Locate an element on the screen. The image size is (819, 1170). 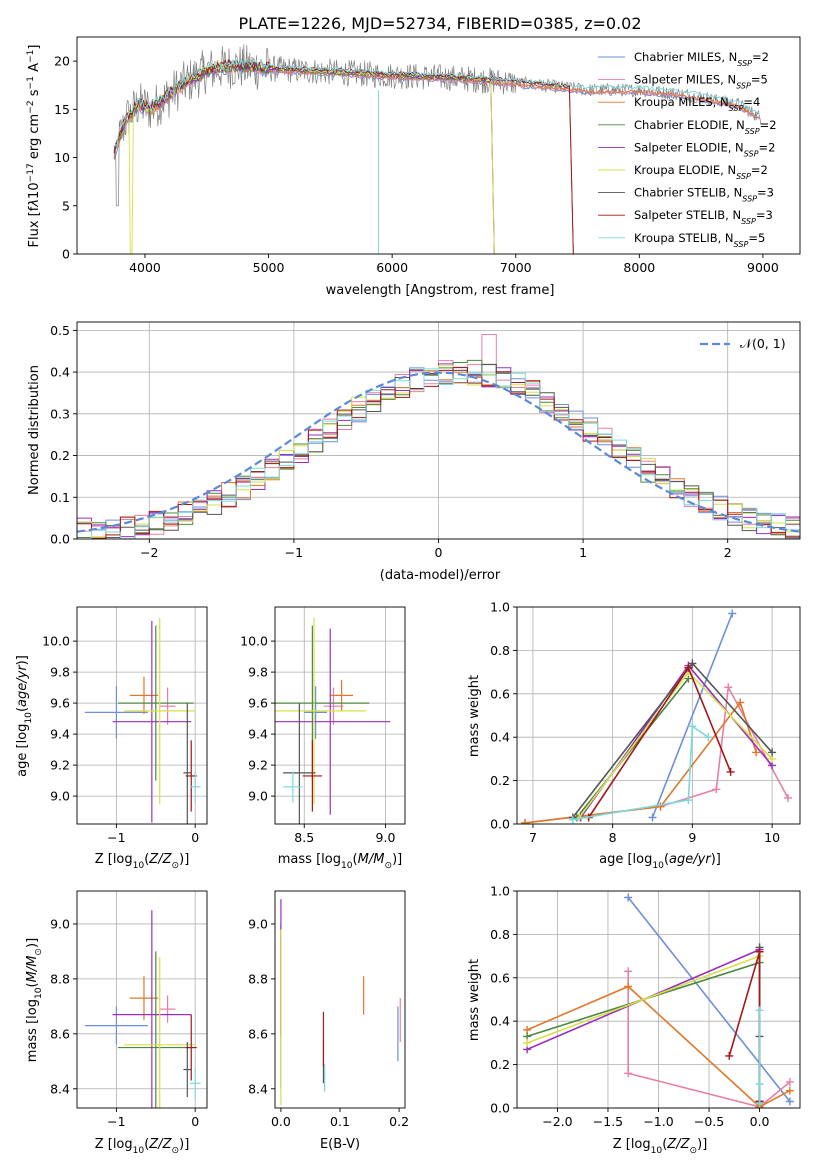
legend-label-part: Salpeter ELODIE, N is located at coordinates (689, 147).